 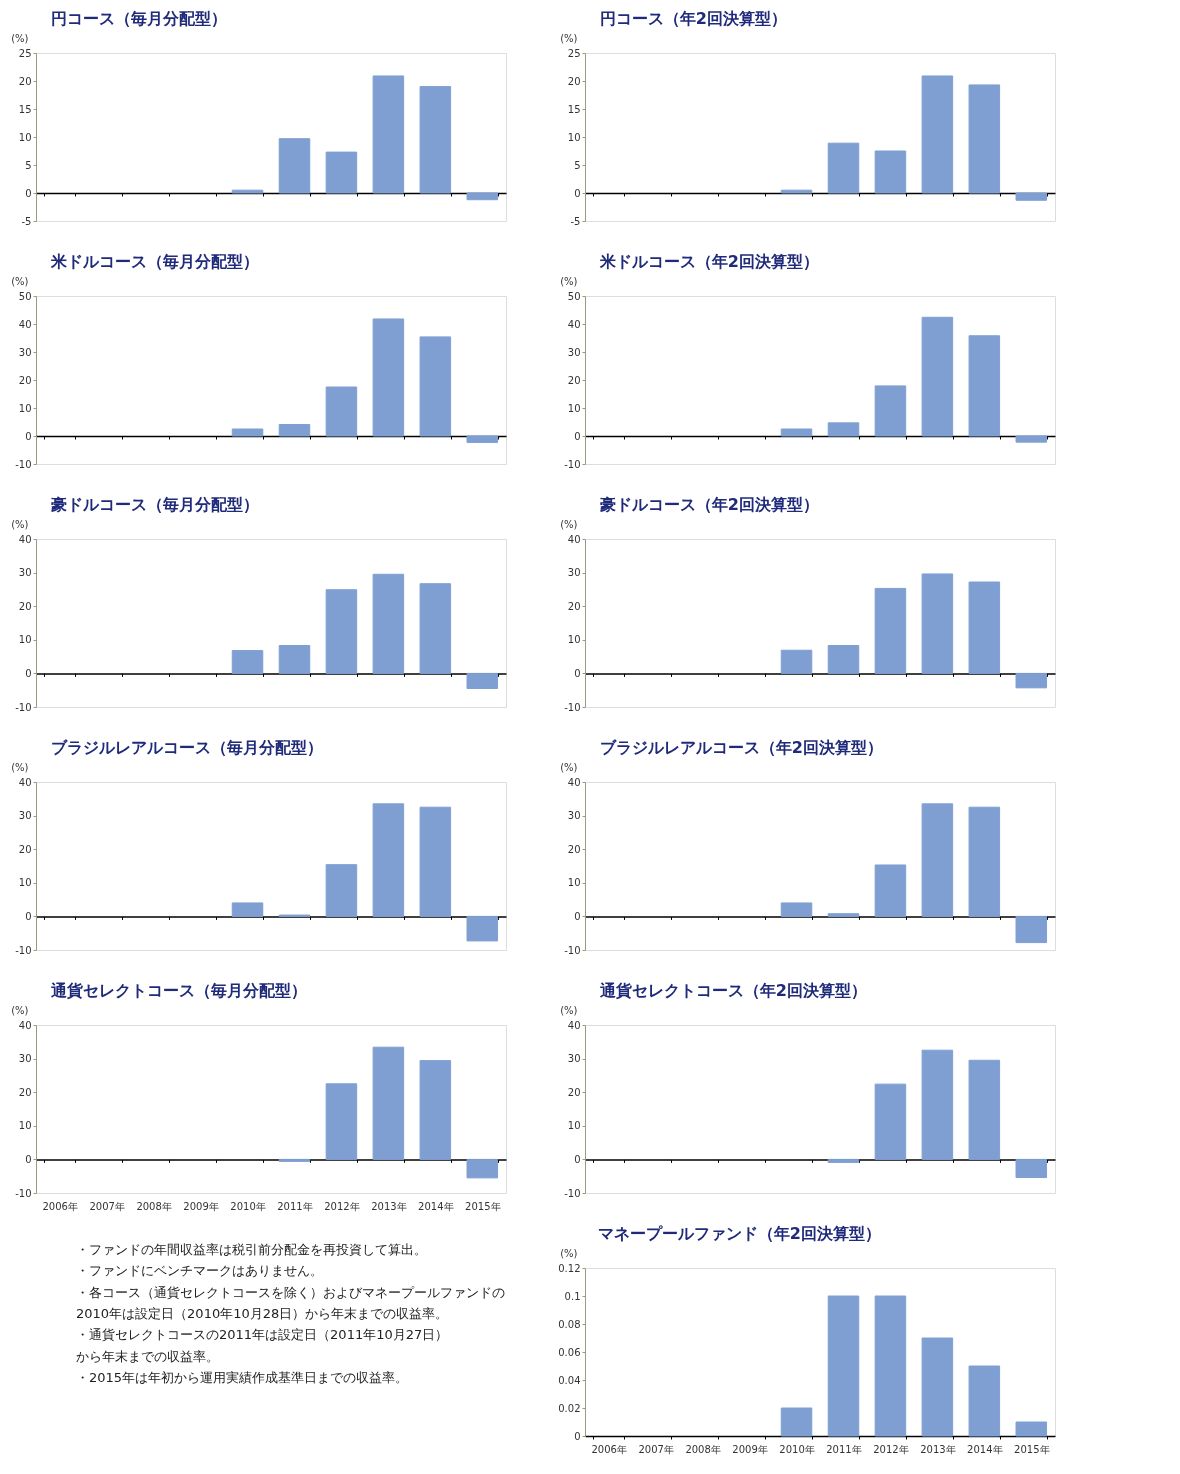 I want to click on y-tick-label: -5, so click(x=575, y=221).